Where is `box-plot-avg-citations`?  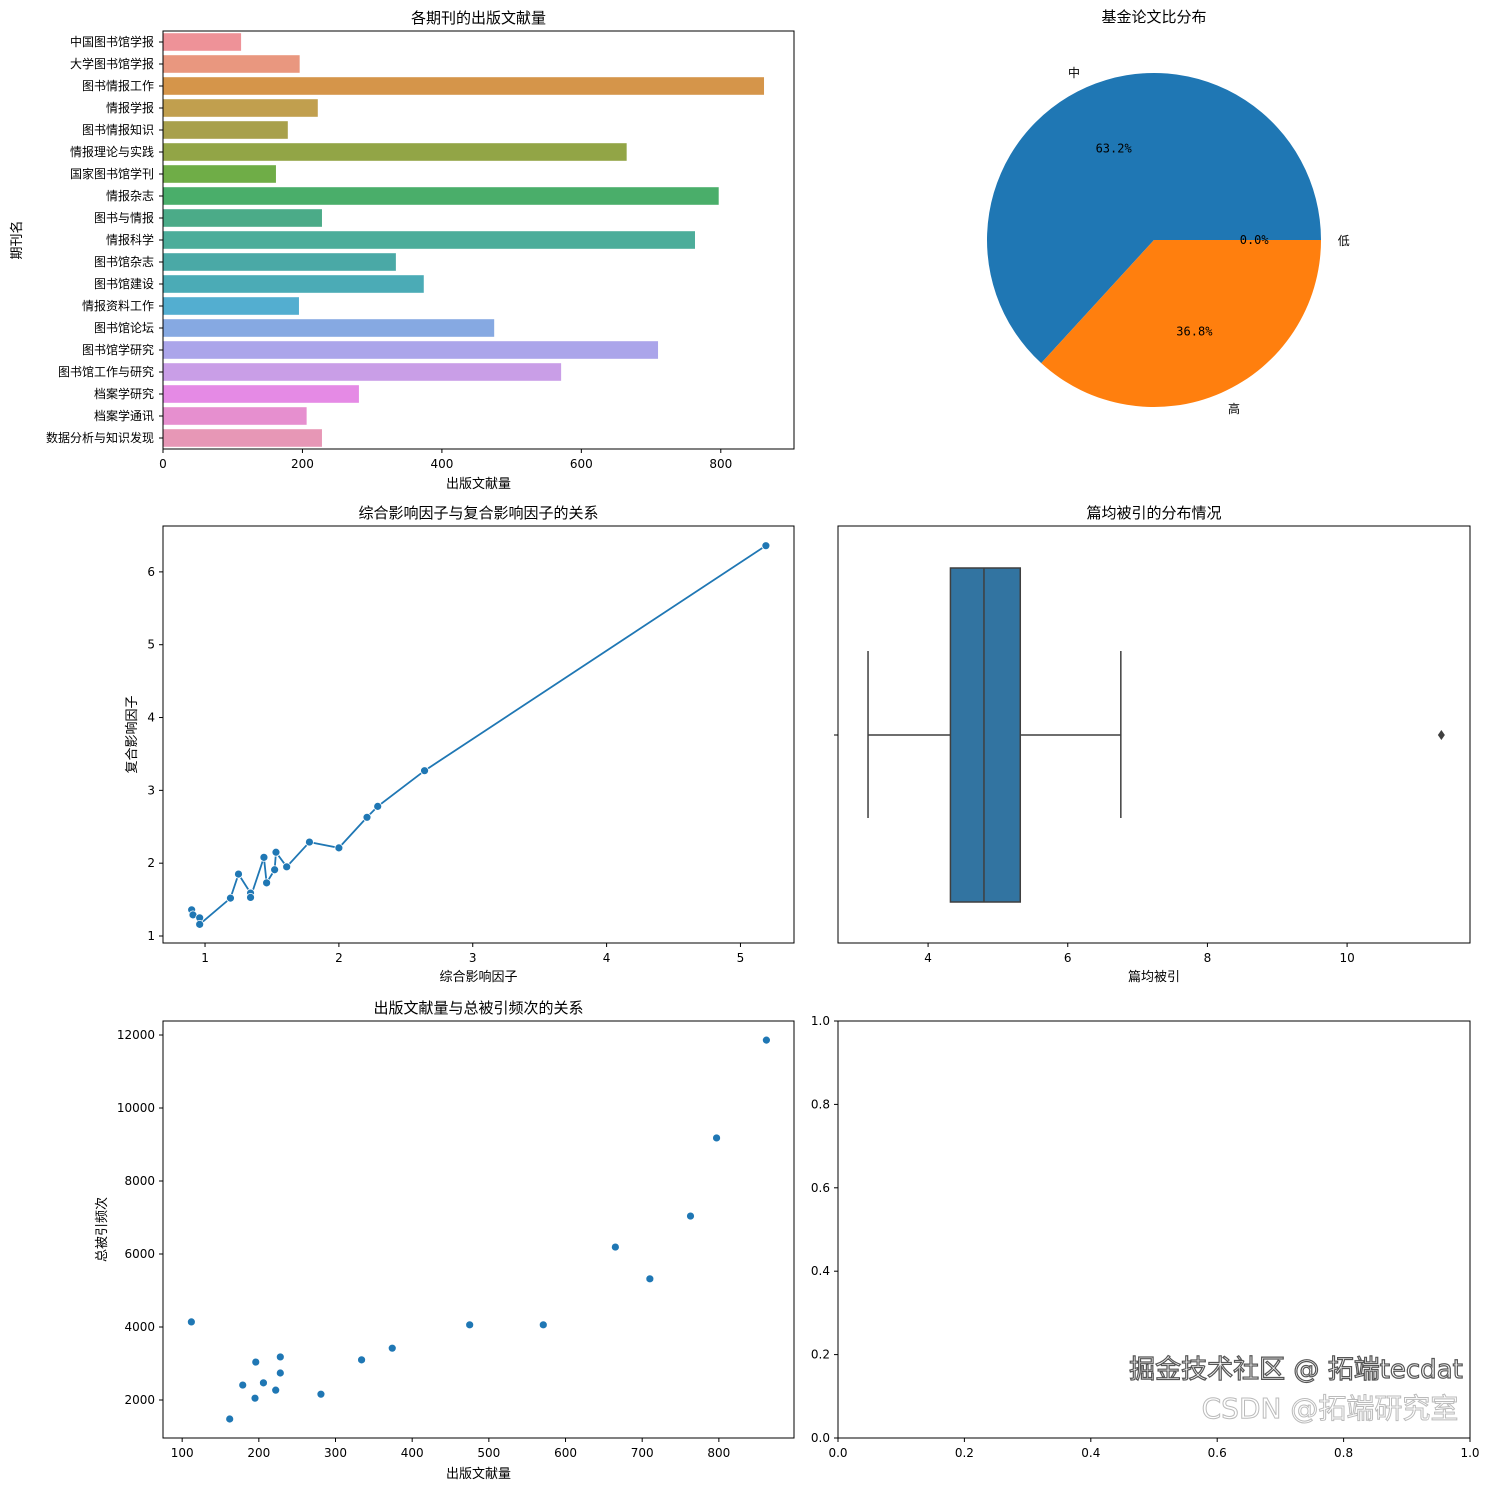 box-plot-avg-citations is located at coordinates (1152, 734).